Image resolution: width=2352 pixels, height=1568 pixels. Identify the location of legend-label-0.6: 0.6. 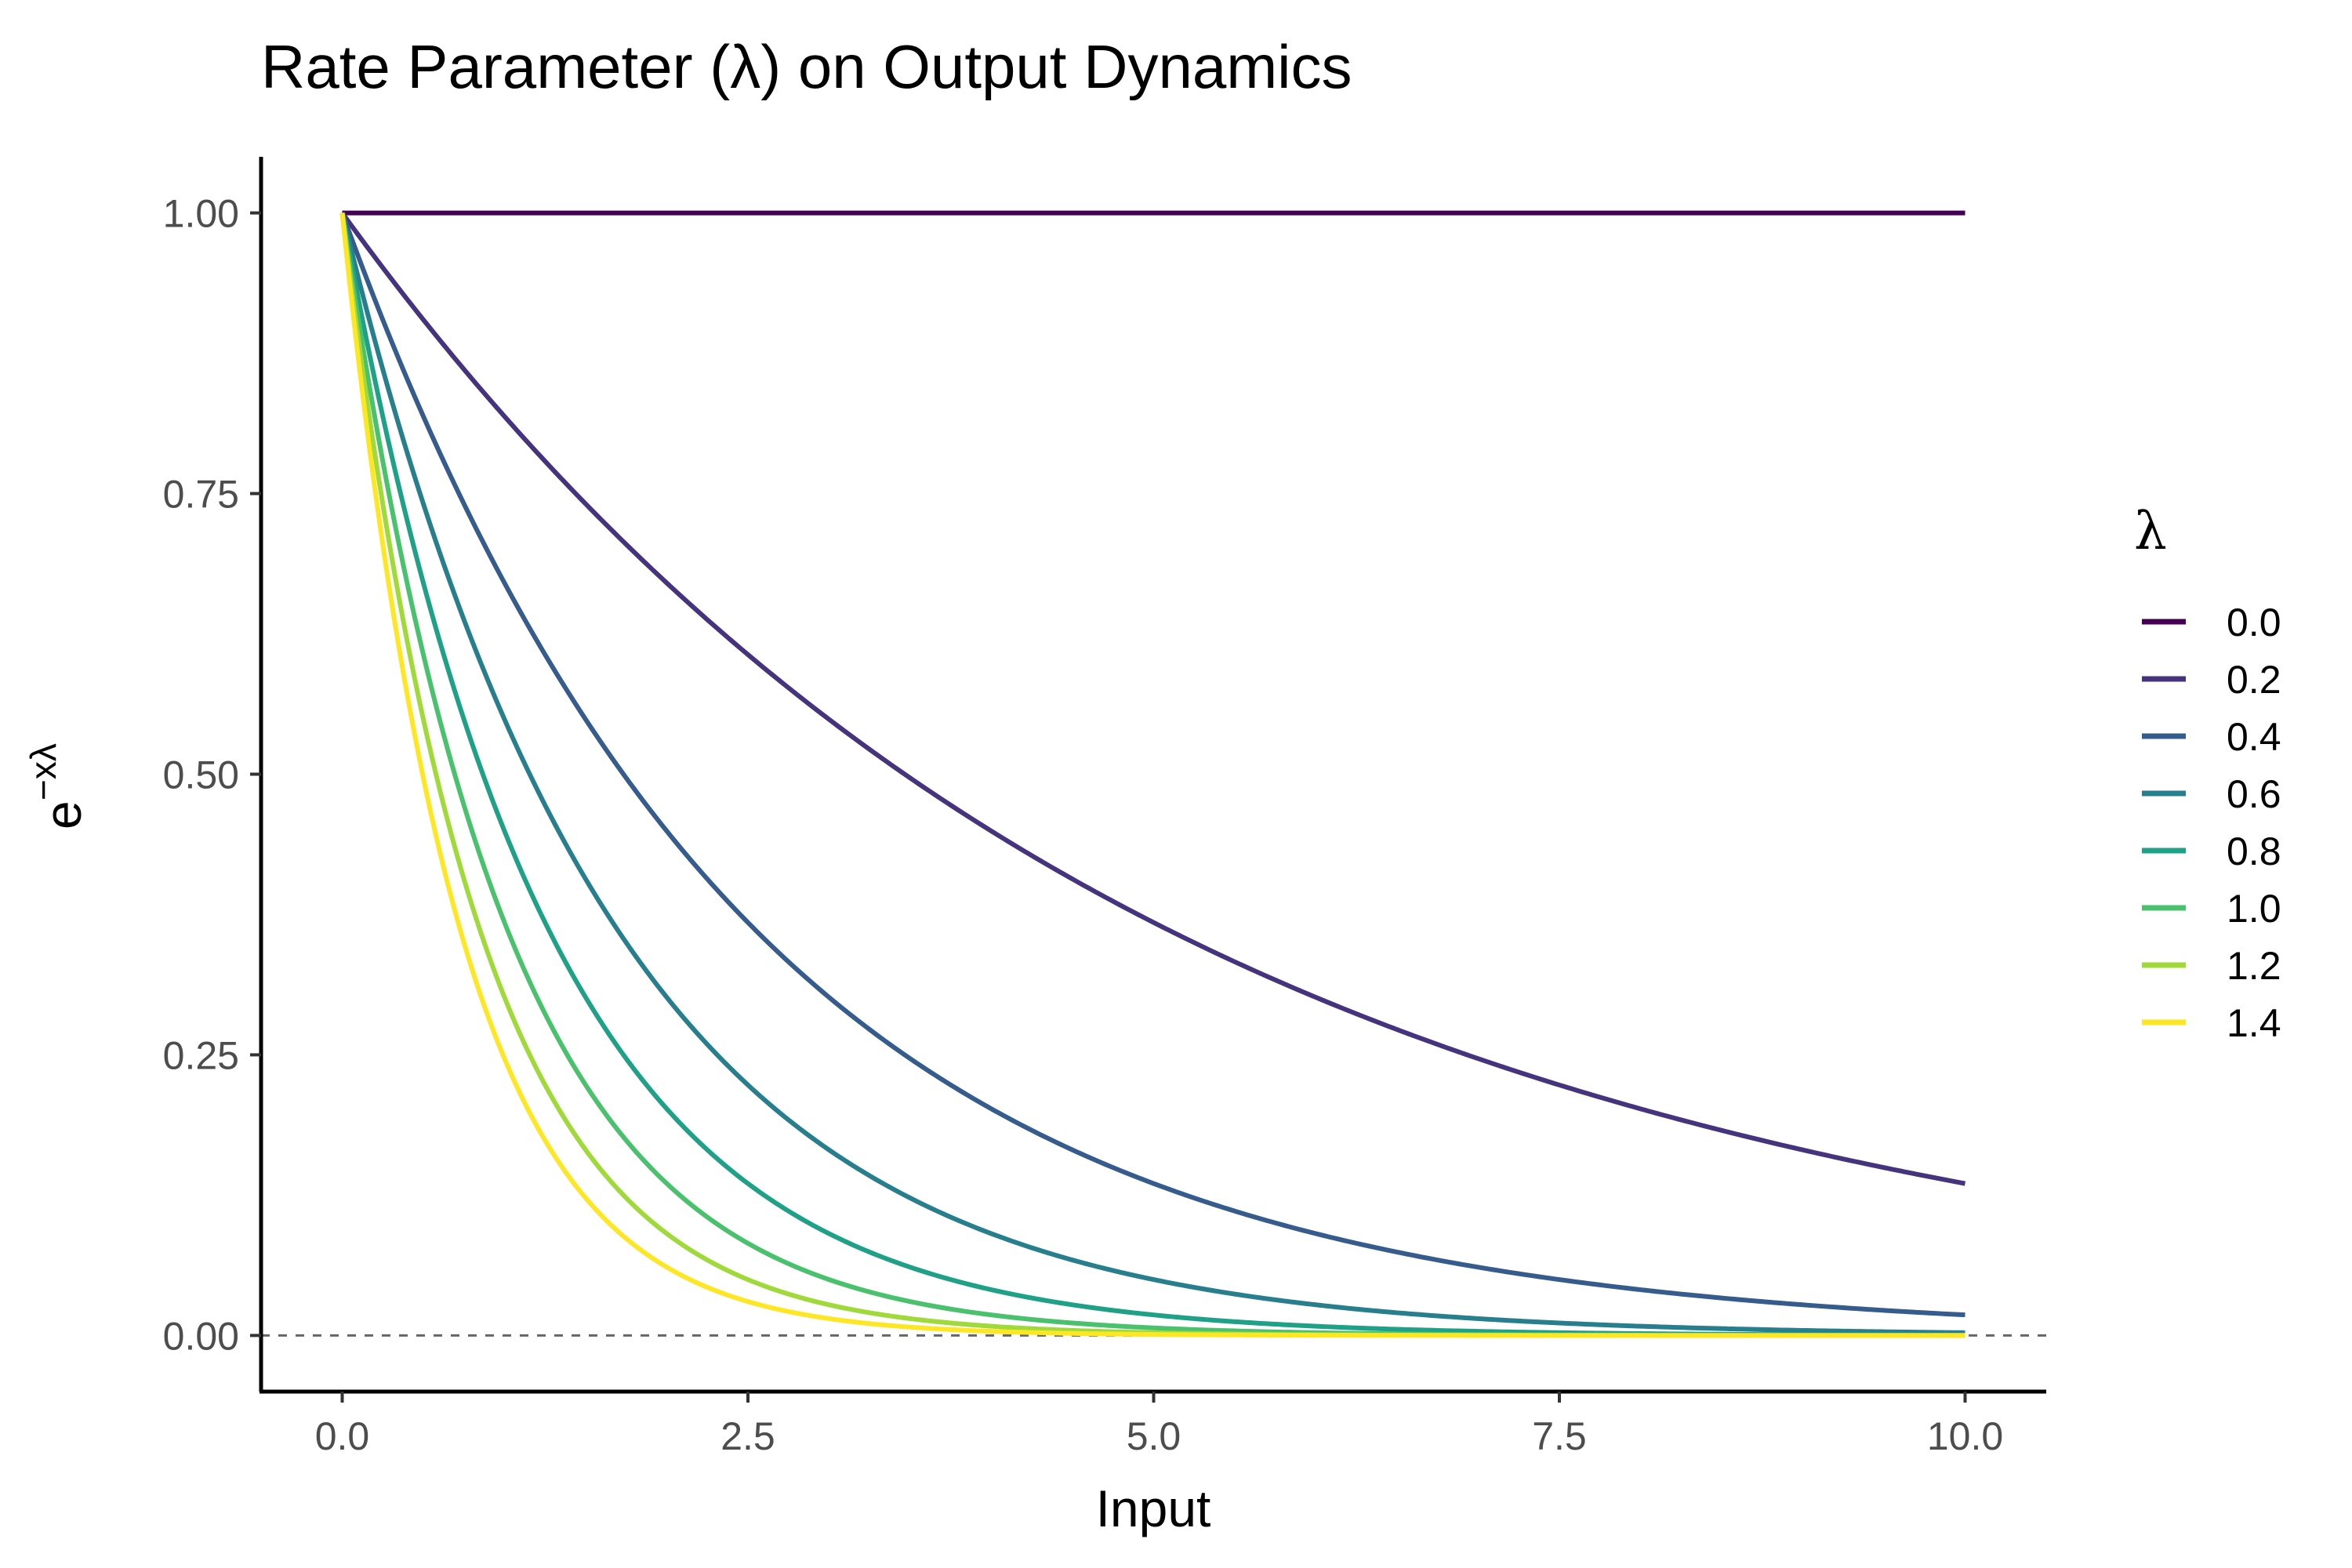
(2254, 794).